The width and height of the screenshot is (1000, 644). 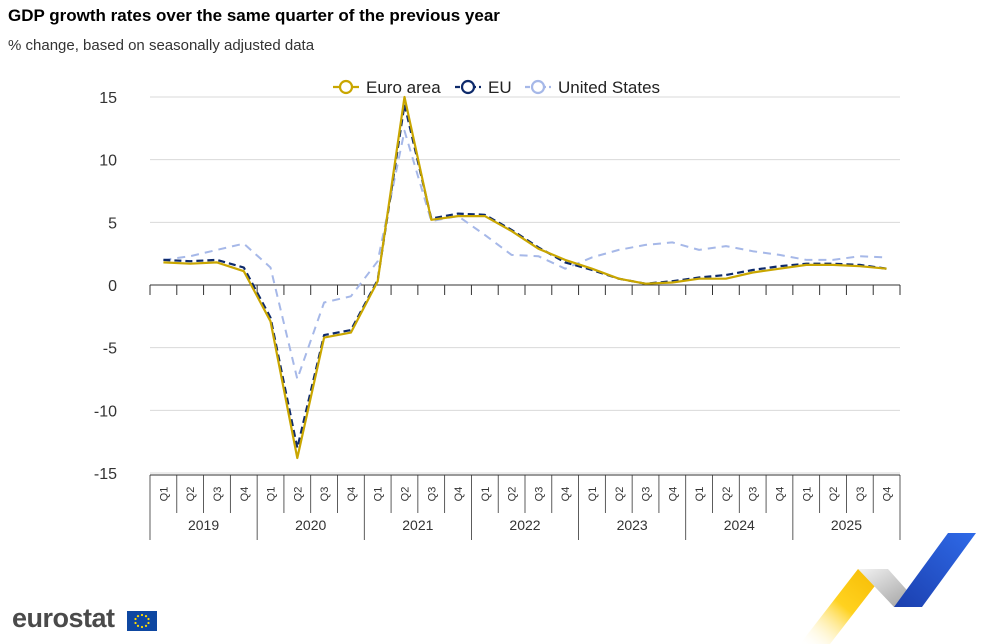 What do you see at coordinates (110, 349) in the screenshot?
I see `y-tick-label: -5` at bounding box center [110, 349].